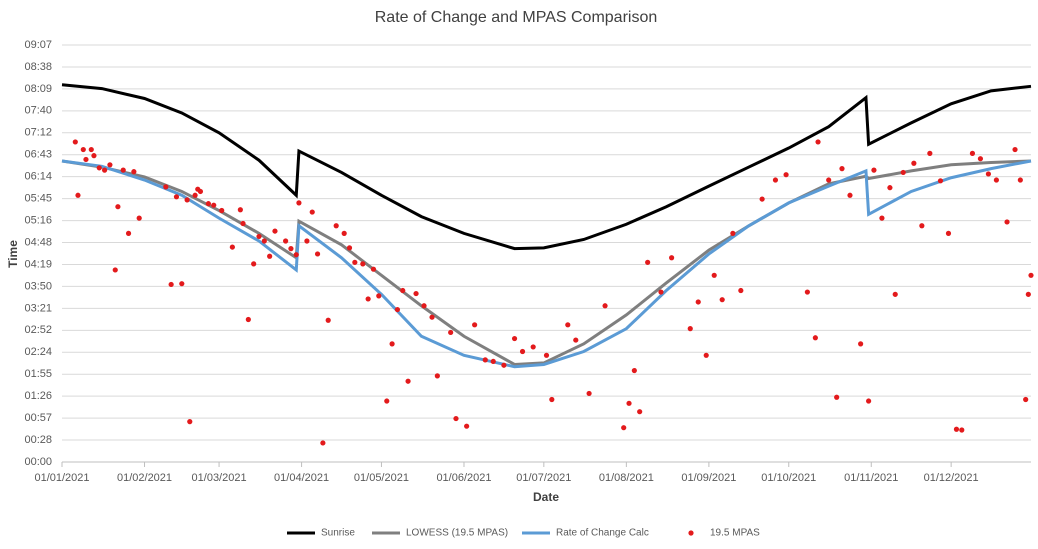 The width and height of the screenshot is (1038, 549). I want to click on y-tick-label: 05:16, so click(38, 220).